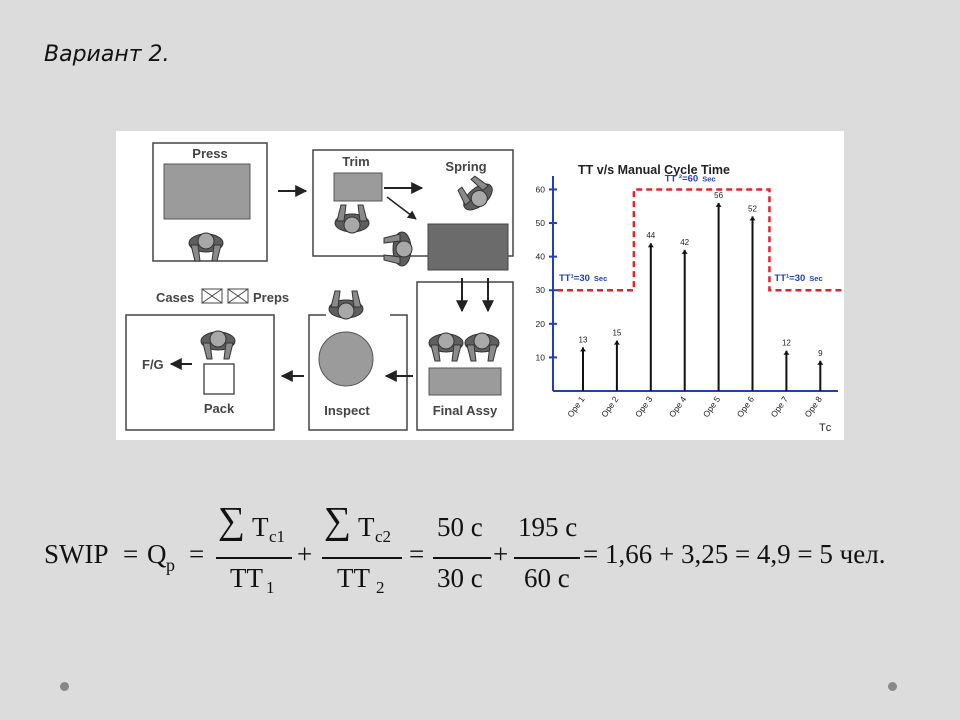 The width and height of the screenshot is (960, 720). What do you see at coordinates (752, 208) in the screenshot?
I see `data-label: 52` at bounding box center [752, 208].